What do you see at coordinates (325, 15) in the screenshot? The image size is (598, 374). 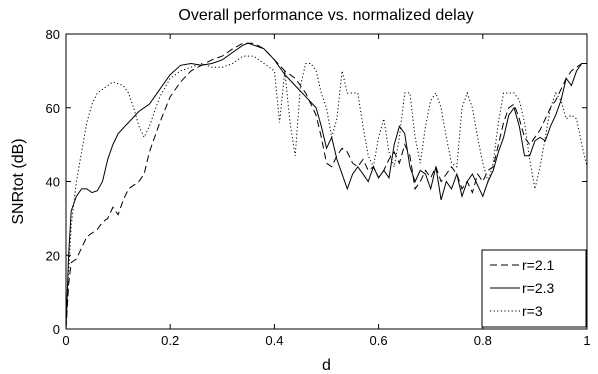 I see `chart-title: Overall performance vs. normalized delay` at bounding box center [325, 15].